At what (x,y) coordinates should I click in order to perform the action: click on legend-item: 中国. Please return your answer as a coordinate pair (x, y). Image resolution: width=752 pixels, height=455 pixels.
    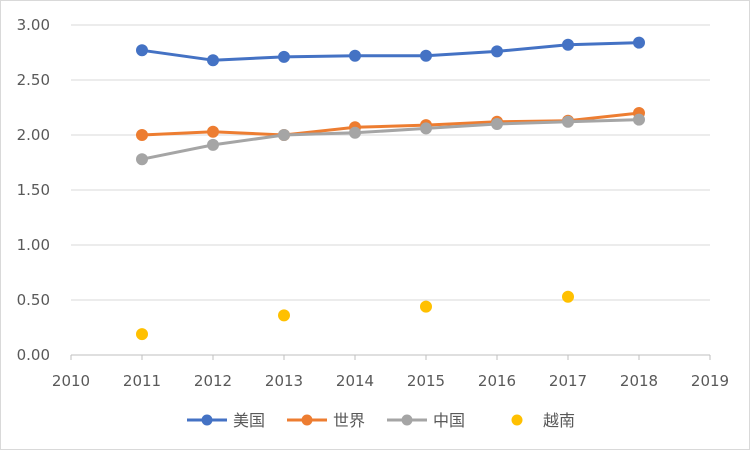
    Looking at the image, I should click on (426, 420).